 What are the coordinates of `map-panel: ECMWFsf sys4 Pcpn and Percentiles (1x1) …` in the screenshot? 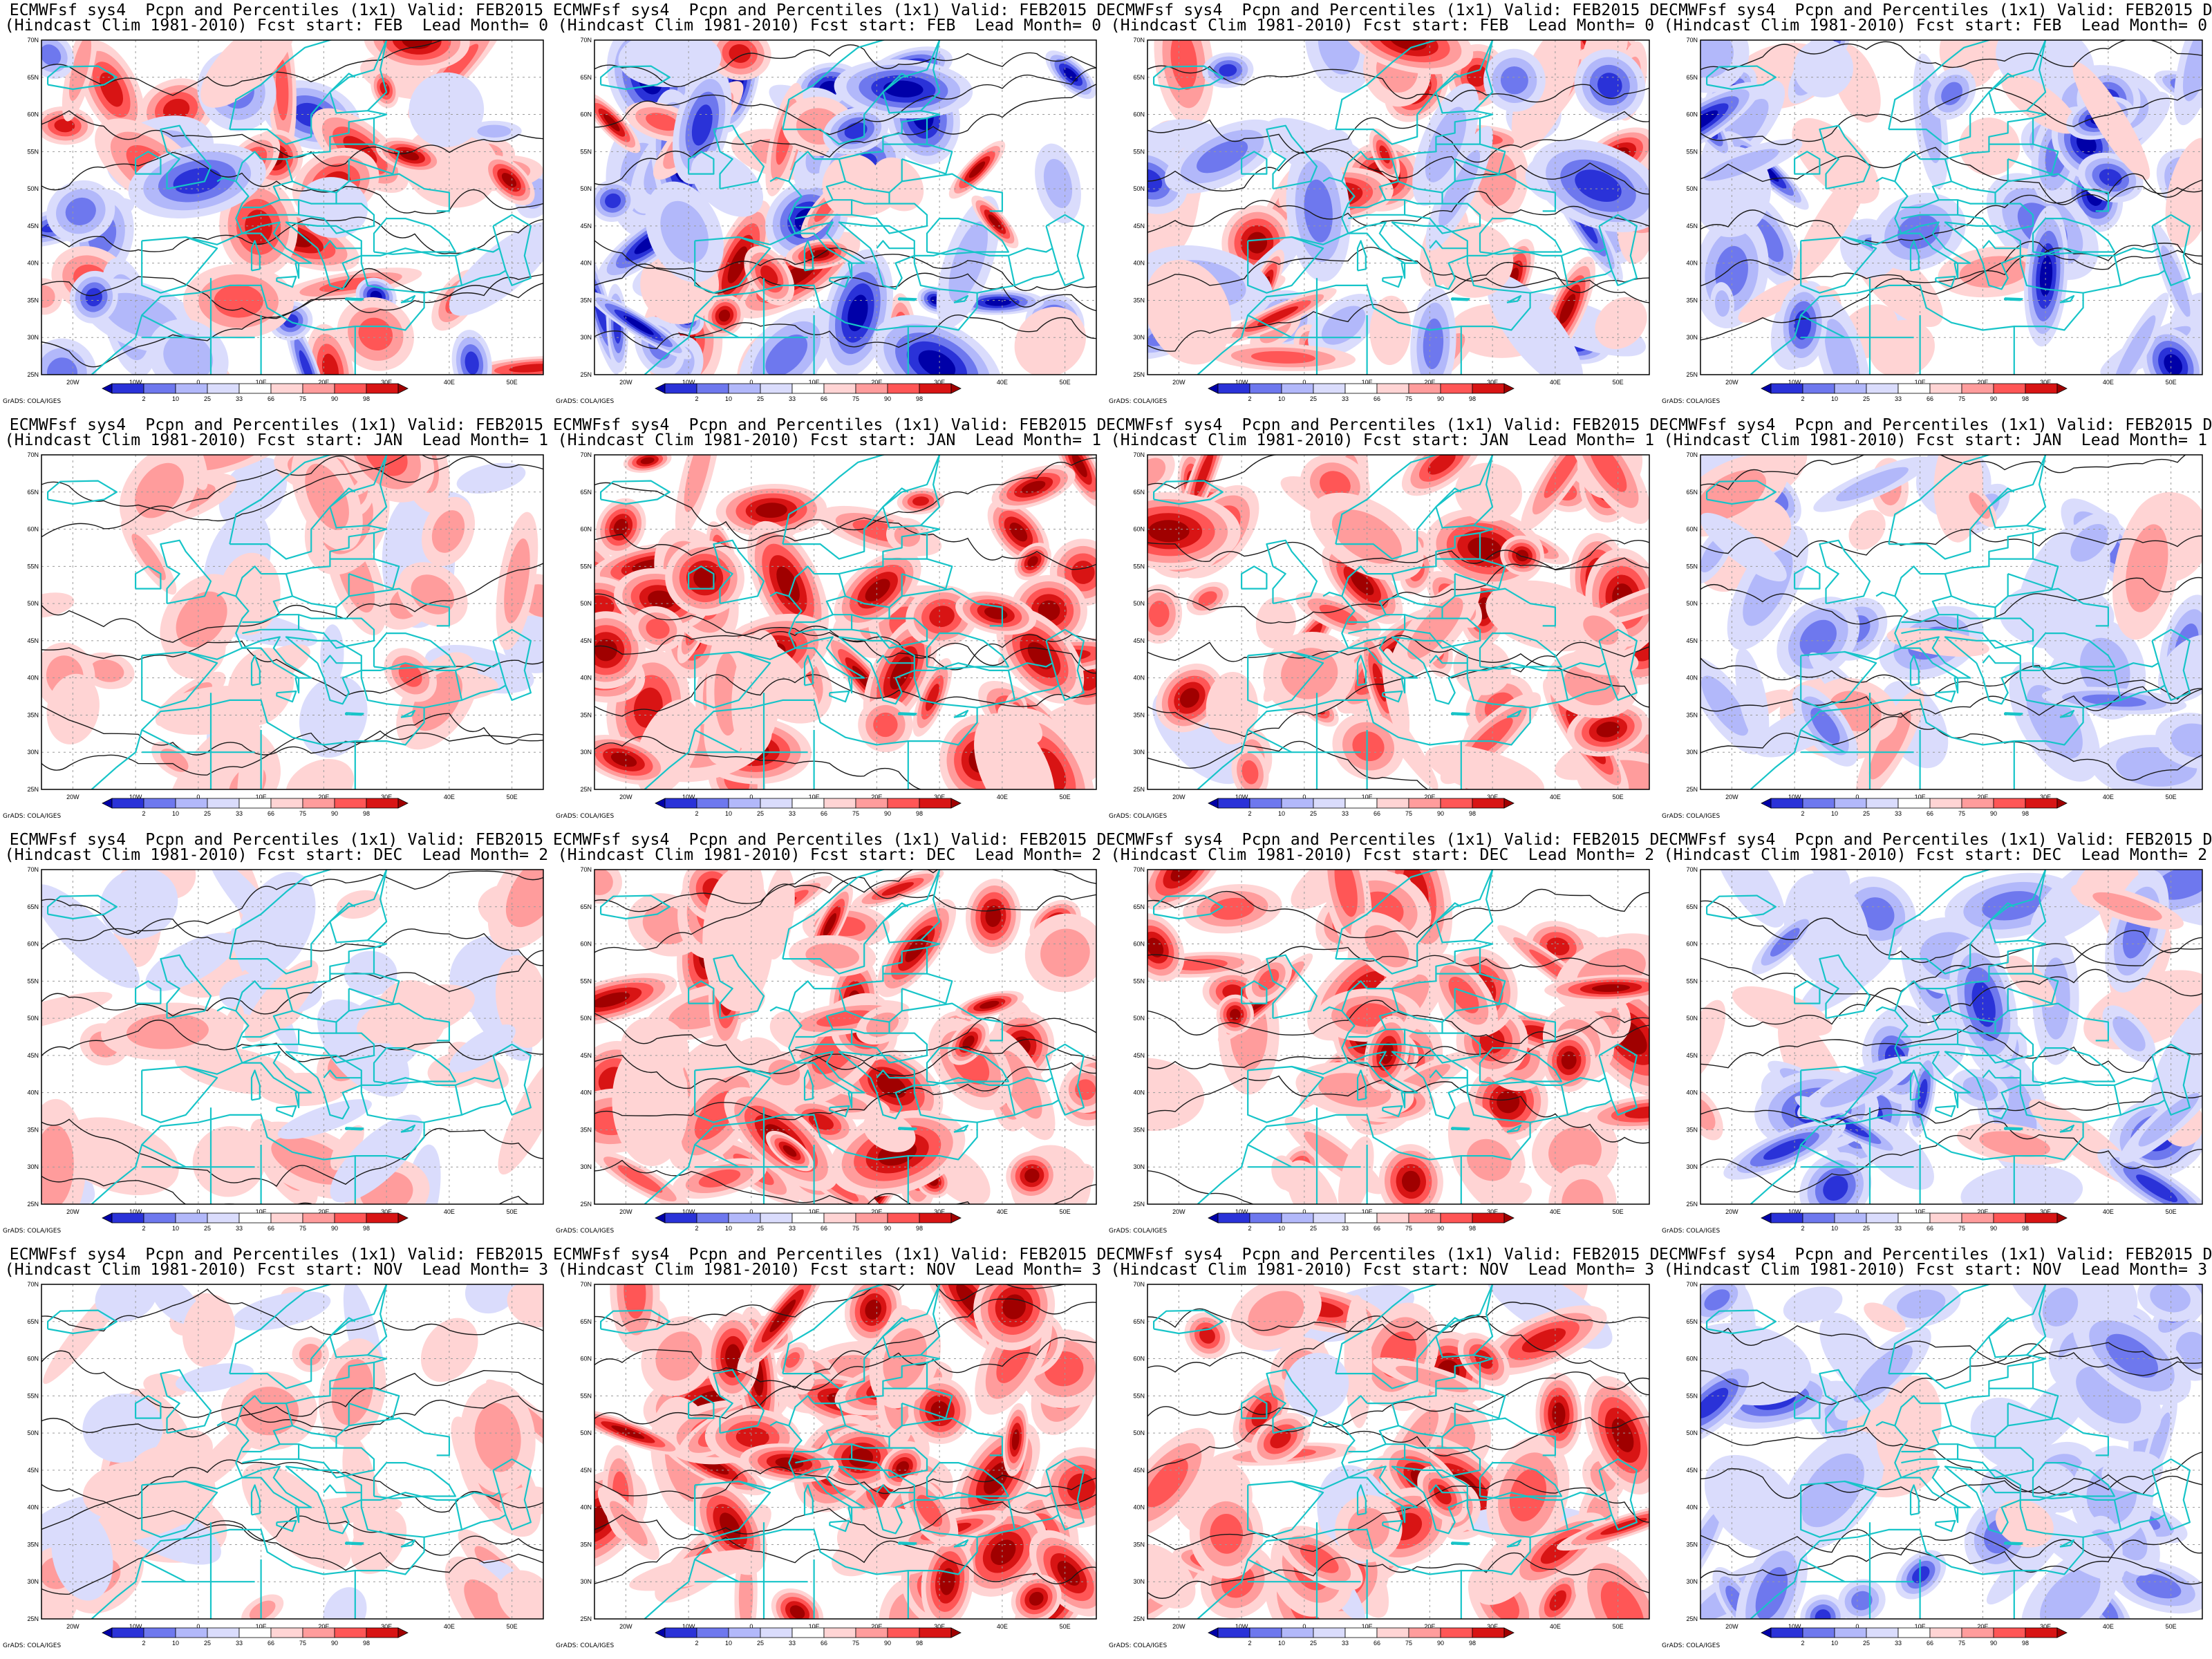 It's located at (1935, 1037).